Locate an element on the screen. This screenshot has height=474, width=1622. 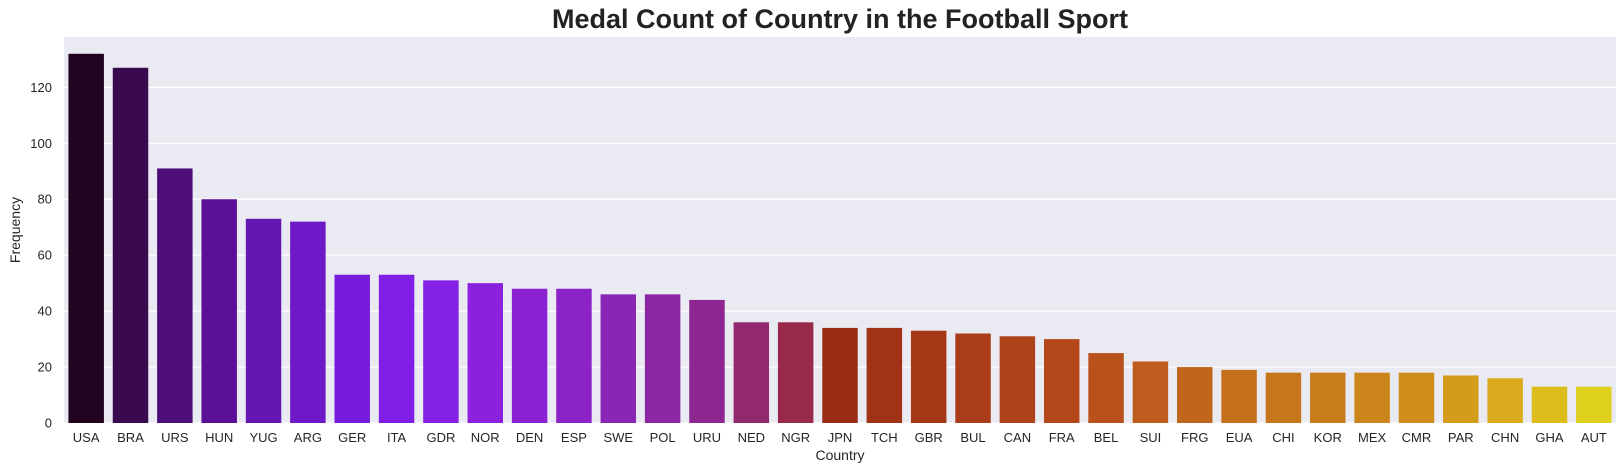
x-tick-label: GER is located at coordinates (352, 437).